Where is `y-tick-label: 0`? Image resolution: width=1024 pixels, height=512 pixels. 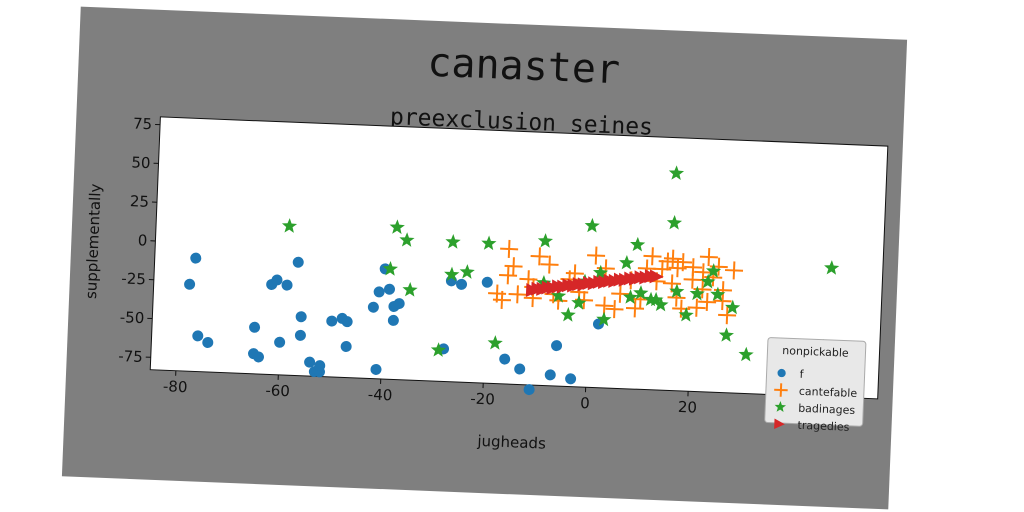 y-tick-label: 0 is located at coordinates (143, 240).